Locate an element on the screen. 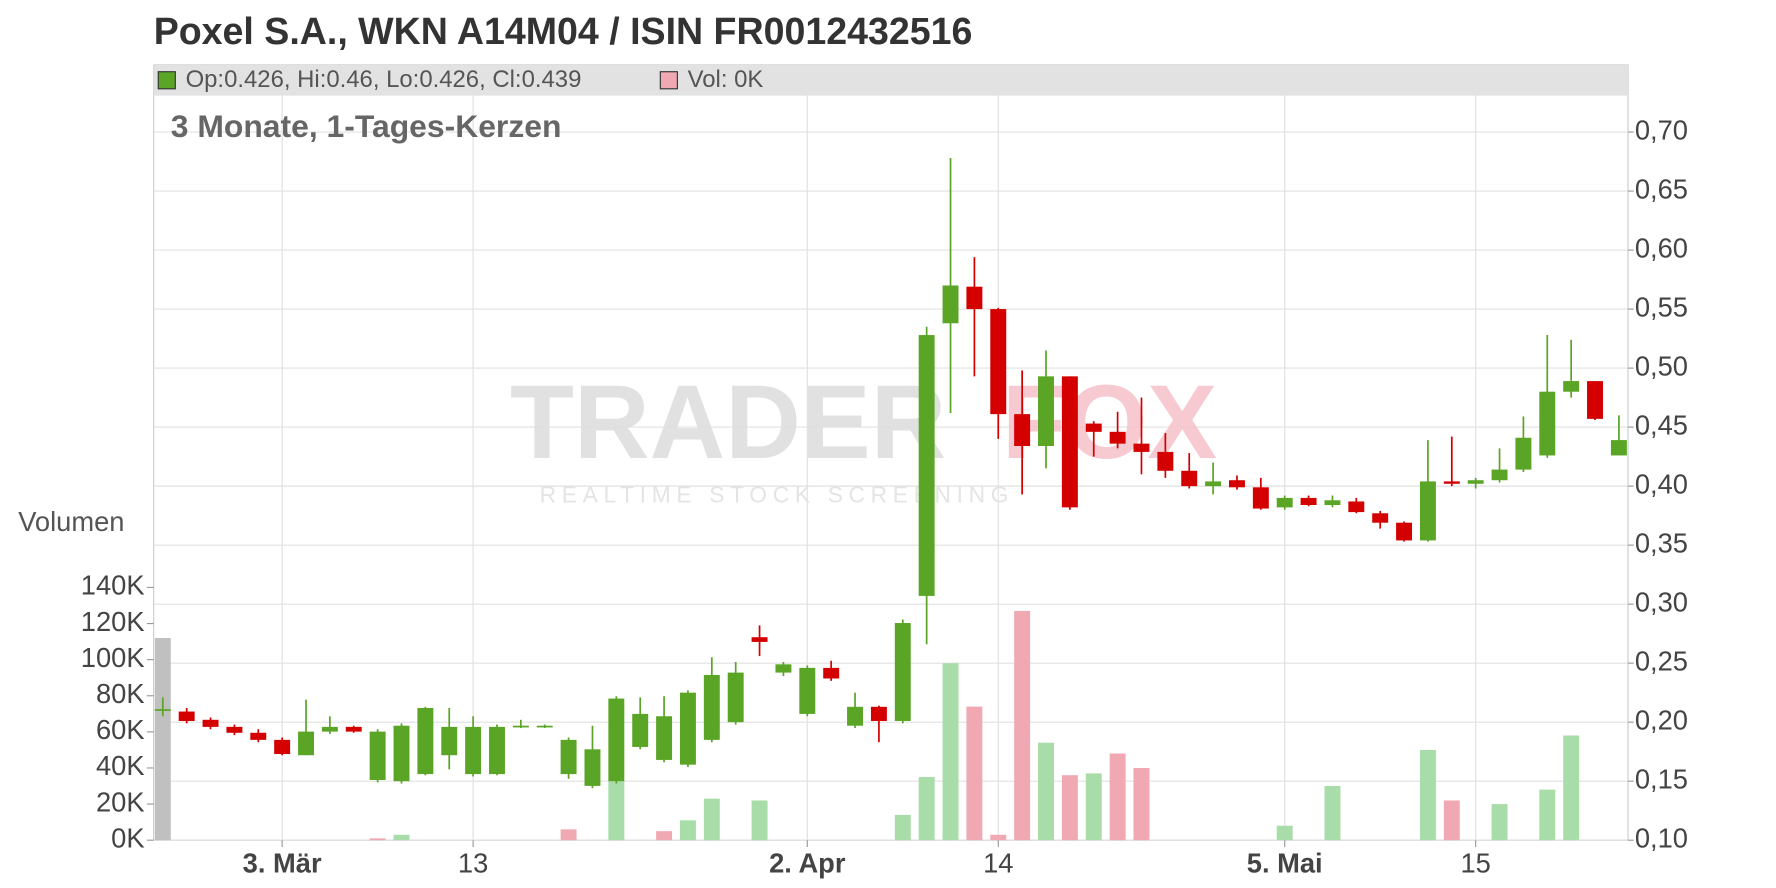  x-tick-label: 15 is located at coordinates (1475, 862).